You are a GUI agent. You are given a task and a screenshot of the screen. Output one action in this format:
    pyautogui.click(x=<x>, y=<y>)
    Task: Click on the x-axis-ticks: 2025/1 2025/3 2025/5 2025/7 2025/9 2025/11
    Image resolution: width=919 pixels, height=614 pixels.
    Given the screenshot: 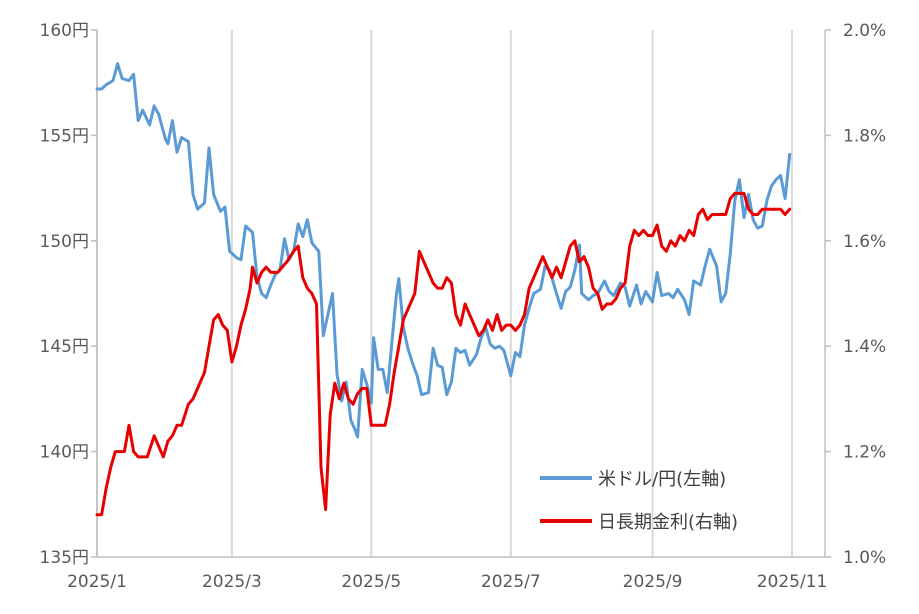 What is the action you would take?
    pyautogui.click(x=447, y=582)
    